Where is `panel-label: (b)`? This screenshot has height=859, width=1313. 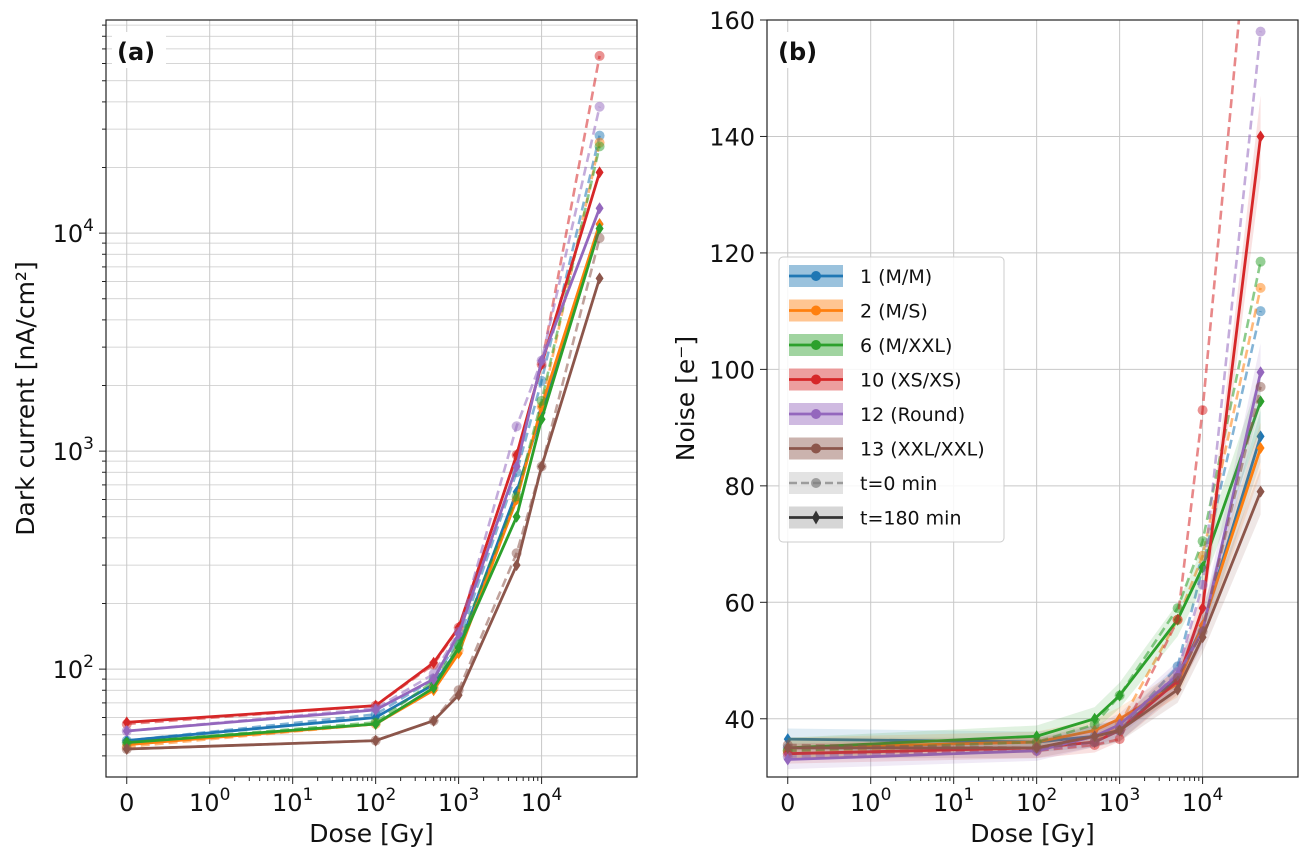 panel-label: (b) is located at coordinates (797, 52).